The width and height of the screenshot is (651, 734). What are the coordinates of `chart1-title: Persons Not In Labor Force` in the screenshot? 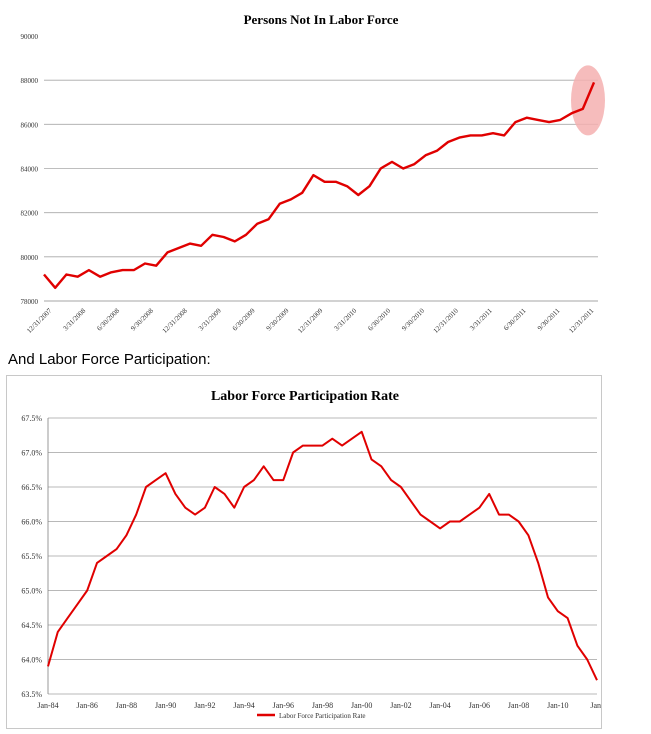 It's located at (321, 19).